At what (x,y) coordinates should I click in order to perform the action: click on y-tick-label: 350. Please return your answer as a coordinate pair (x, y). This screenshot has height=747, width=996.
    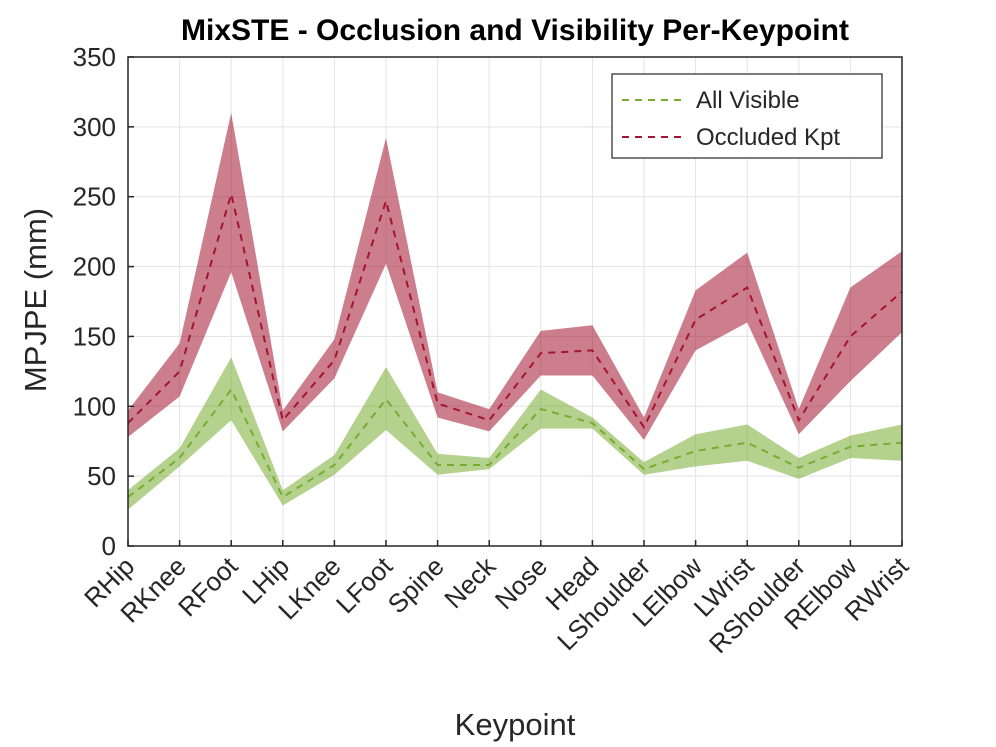
    Looking at the image, I should click on (94, 57).